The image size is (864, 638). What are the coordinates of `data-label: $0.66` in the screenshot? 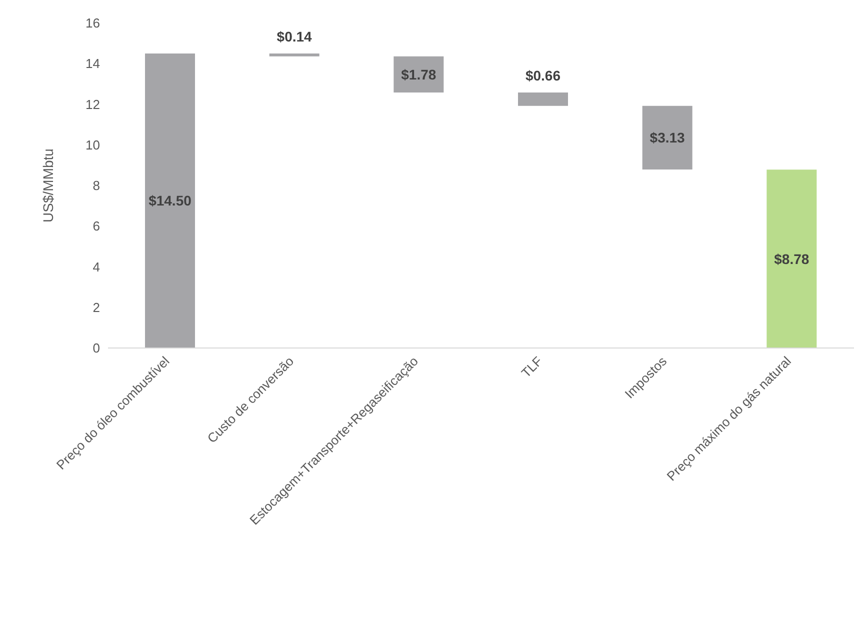 It's located at (543, 75).